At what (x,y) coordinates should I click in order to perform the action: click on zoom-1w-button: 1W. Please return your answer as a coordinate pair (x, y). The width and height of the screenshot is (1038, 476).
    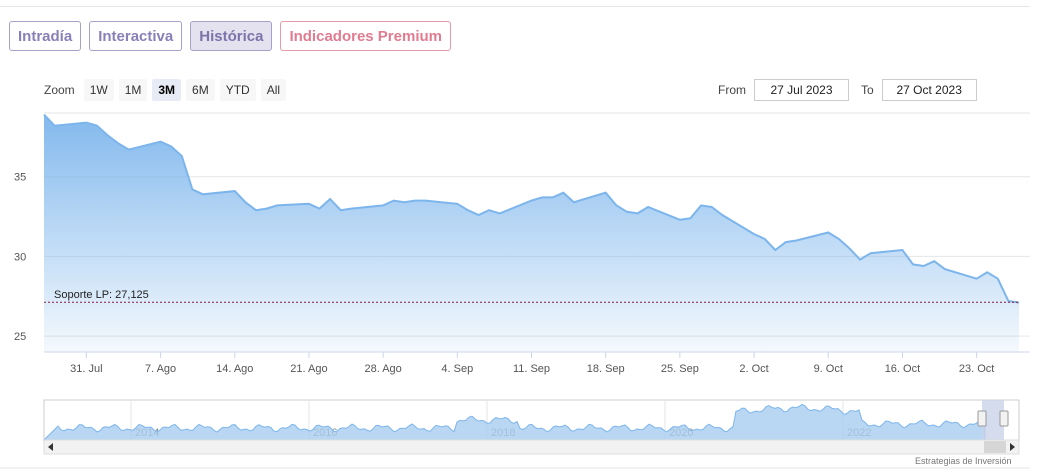
    Looking at the image, I should click on (98, 90).